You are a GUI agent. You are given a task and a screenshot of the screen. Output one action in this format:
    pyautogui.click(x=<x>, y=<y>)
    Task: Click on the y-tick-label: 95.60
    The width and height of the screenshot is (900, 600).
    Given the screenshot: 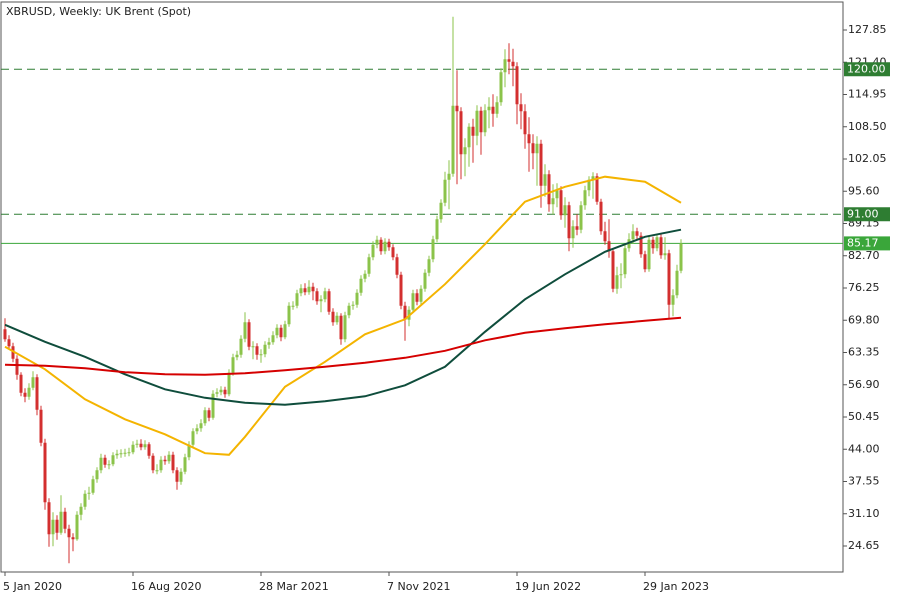 What is the action you would take?
    pyautogui.click(x=864, y=190)
    